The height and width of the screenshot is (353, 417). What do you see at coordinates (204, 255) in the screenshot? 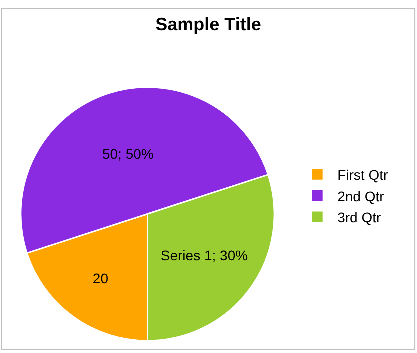
I see `data-label: Series 1; 30%` at bounding box center [204, 255].